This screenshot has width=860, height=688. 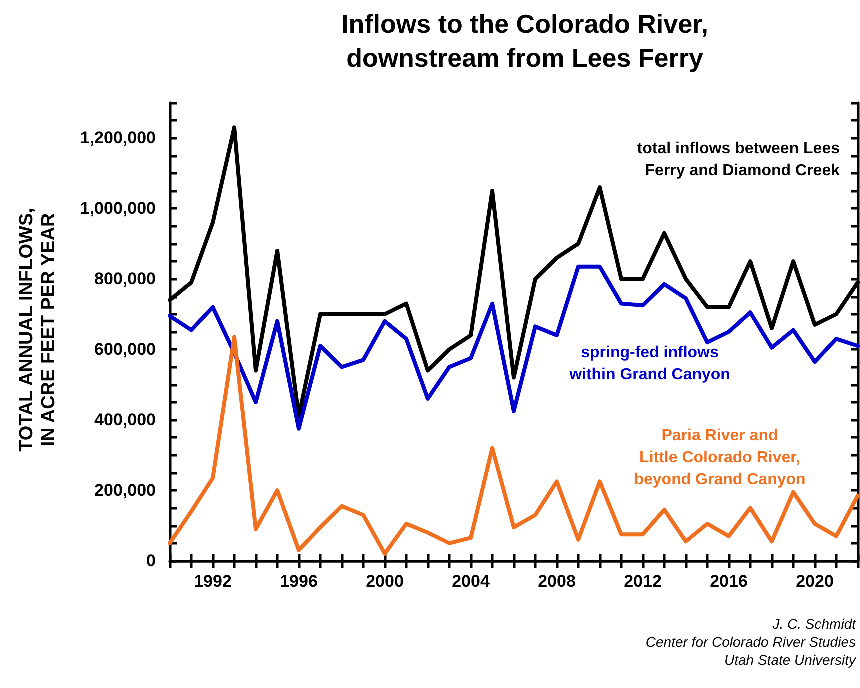 What do you see at coordinates (299, 581) in the screenshot?
I see `x-tick-label: 1996` at bounding box center [299, 581].